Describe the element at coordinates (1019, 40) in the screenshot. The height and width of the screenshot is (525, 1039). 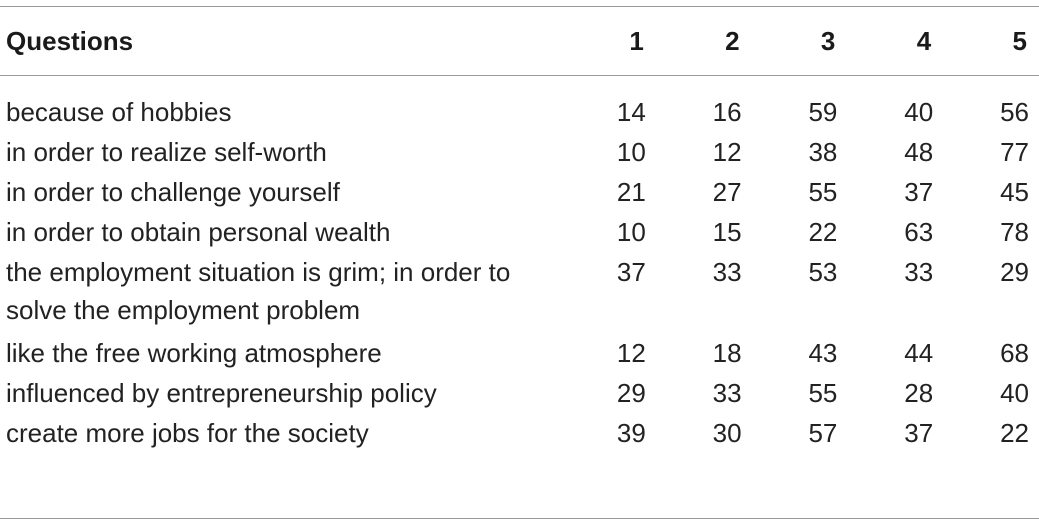
I see `header-col-5: 5` at that location.